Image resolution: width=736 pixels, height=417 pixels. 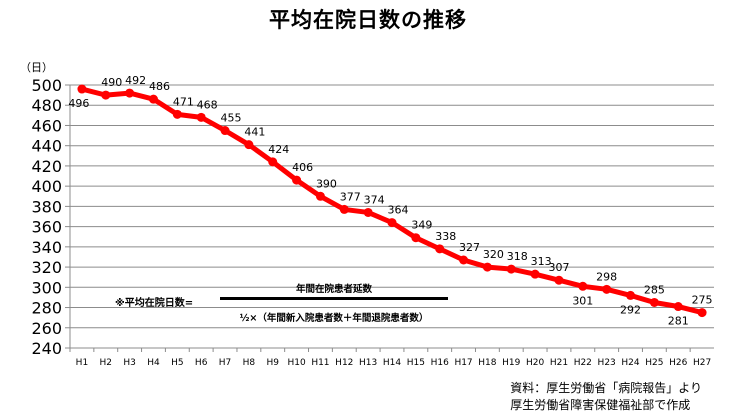 What do you see at coordinates (46, 267) in the screenshot?
I see `y-tick-label: 320` at bounding box center [46, 267].